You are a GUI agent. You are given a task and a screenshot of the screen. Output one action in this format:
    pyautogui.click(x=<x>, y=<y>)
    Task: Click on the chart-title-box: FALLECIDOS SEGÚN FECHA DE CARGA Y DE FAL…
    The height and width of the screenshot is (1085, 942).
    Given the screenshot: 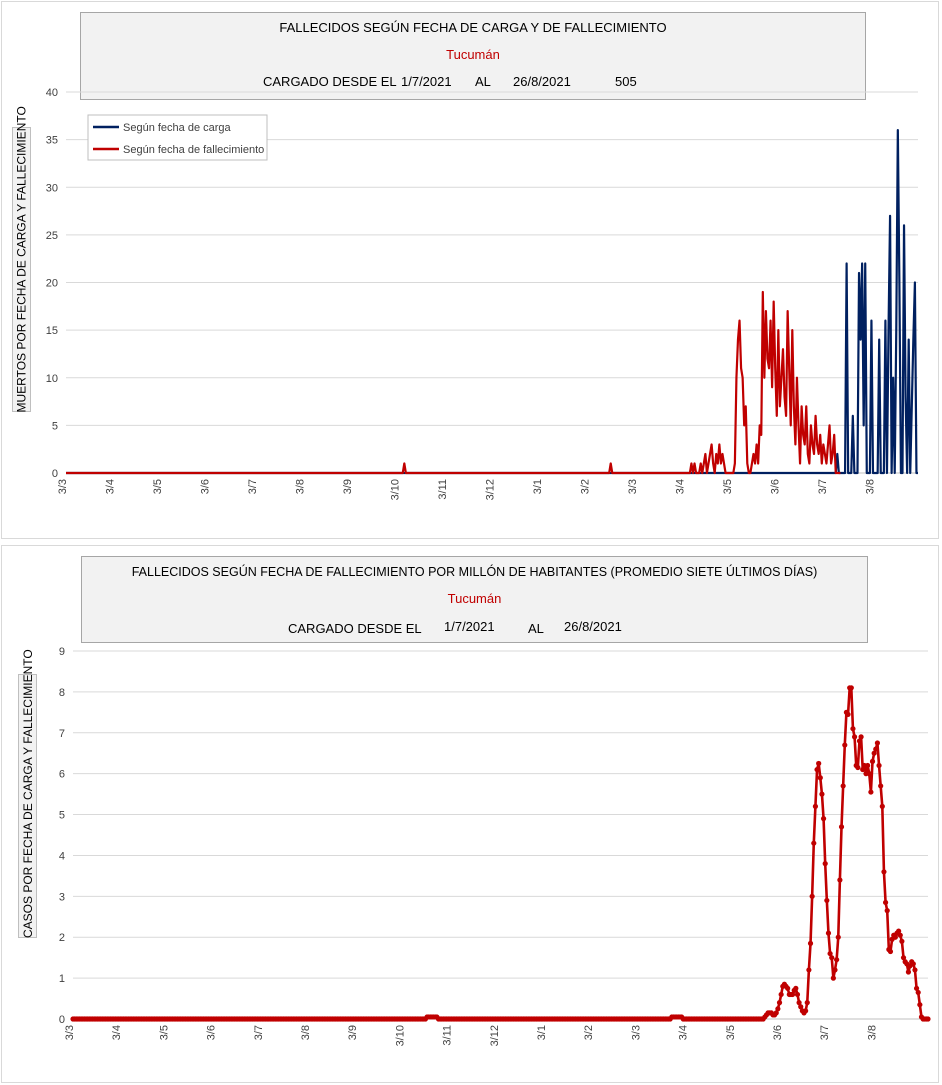 What is the action you would take?
    pyautogui.click(x=473, y=56)
    